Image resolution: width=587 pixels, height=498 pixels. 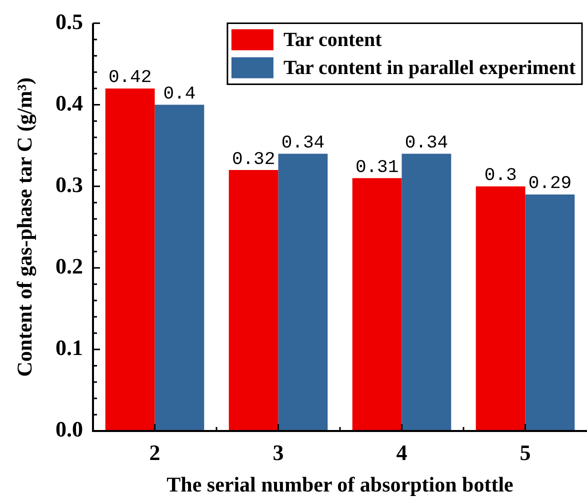 What do you see at coordinates (525, 452) in the screenshot?
I see `x-tick-label: 5` at bounding box center [525, 452].